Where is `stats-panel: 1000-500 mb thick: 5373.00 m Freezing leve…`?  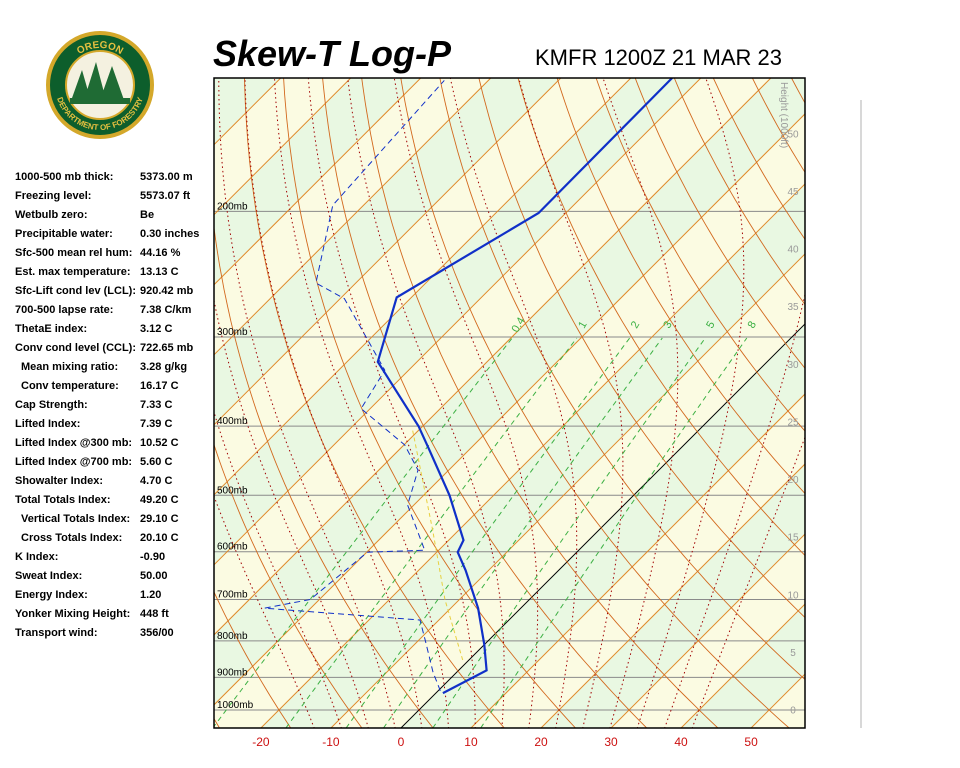 stats-panel: 1000-500 mb thick: 5373.00 m Freezing leve… is located at coordinates (107, 405).